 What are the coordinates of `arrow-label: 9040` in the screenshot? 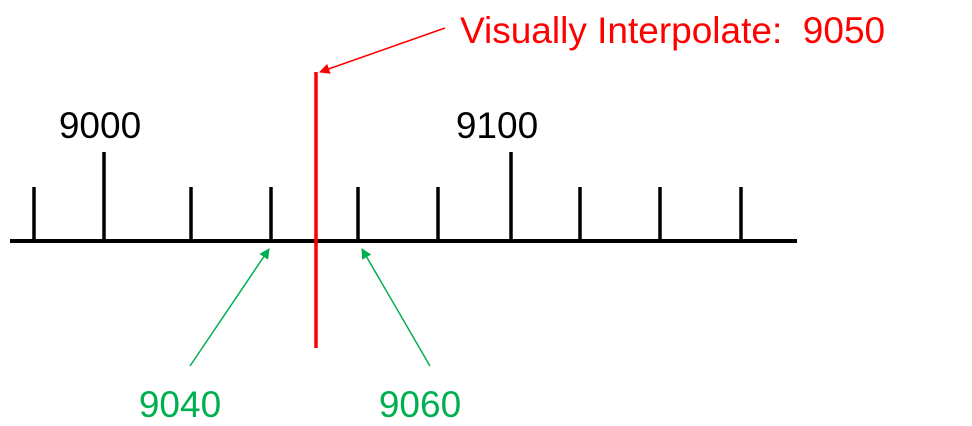 It's located at (180, 404).